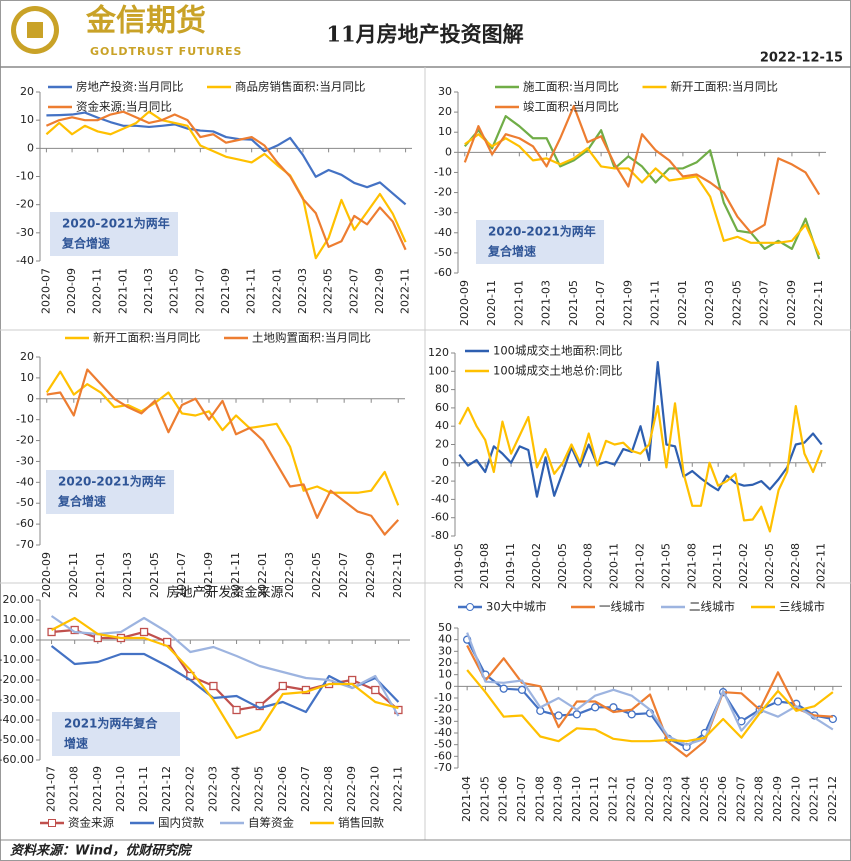  I want to click on x-tick-label: 2019-08, so click(484, 566).